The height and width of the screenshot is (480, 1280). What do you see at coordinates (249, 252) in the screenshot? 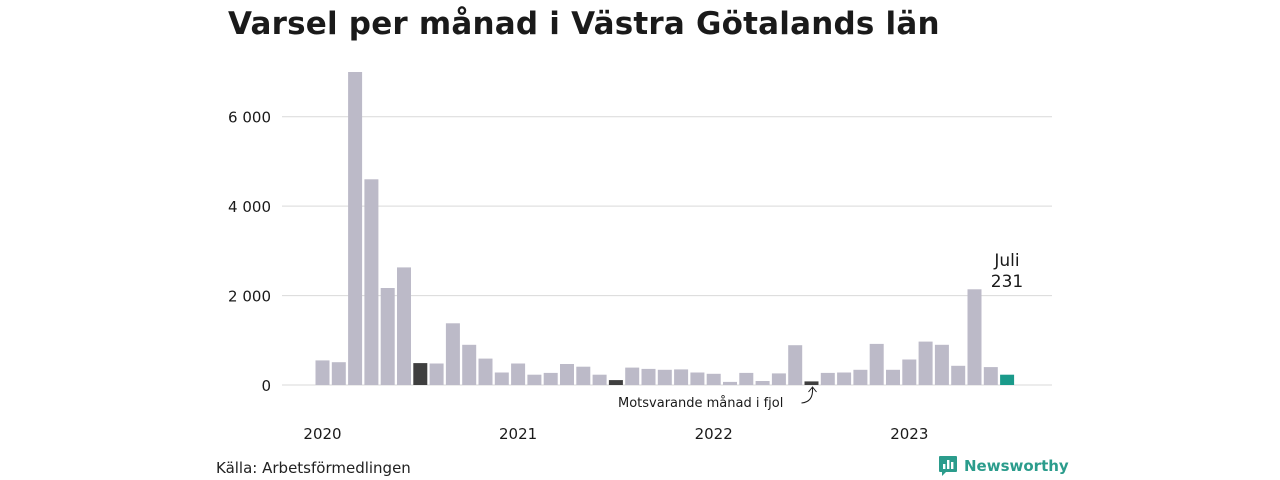
I see `y-axis-ticks: 0 2 000 4 000 6 000` at bounding box center [249, 252].